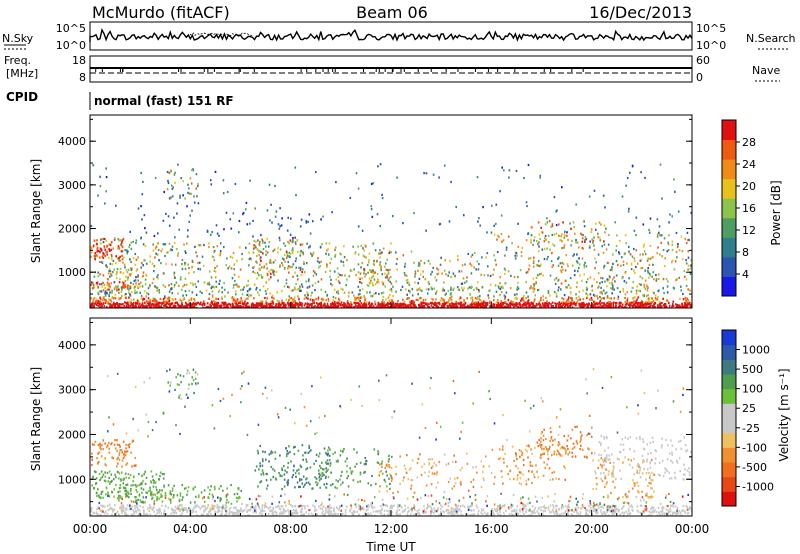  I want to click on colorbar-tick: 4, so click(745, 274).